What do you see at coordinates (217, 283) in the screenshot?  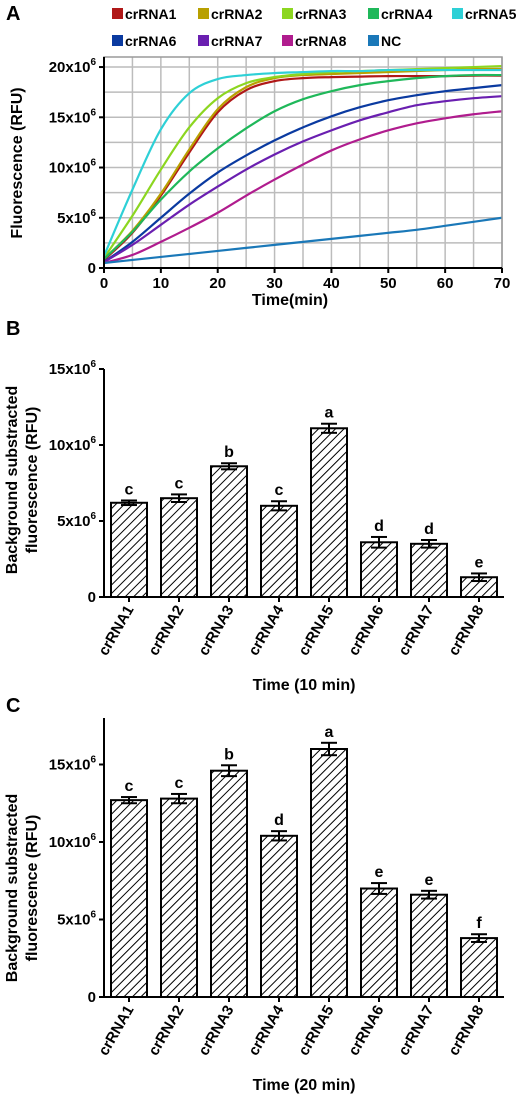 I see `x-tick-label: 20` at bounding box center [217, 283].